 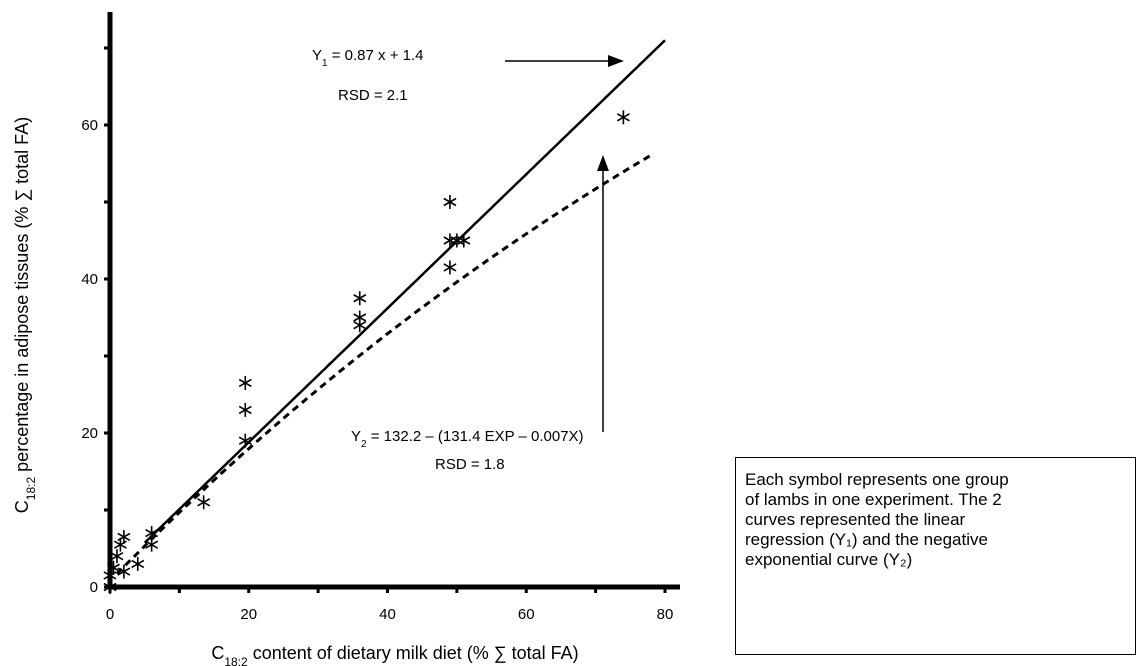 I want to click on note-line: exponential curve (Y₂), so click(x=829, y=559).